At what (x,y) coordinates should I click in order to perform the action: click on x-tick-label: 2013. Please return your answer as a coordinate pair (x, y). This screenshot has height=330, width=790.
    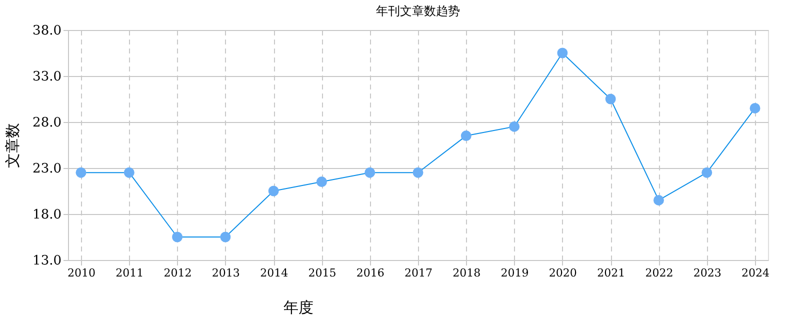
    Looking at the image, I should click on (226, 273).